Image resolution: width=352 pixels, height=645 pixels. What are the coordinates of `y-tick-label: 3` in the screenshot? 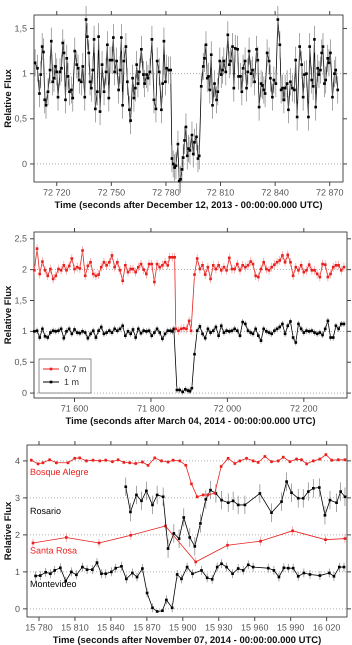 It's located at (17, 497).